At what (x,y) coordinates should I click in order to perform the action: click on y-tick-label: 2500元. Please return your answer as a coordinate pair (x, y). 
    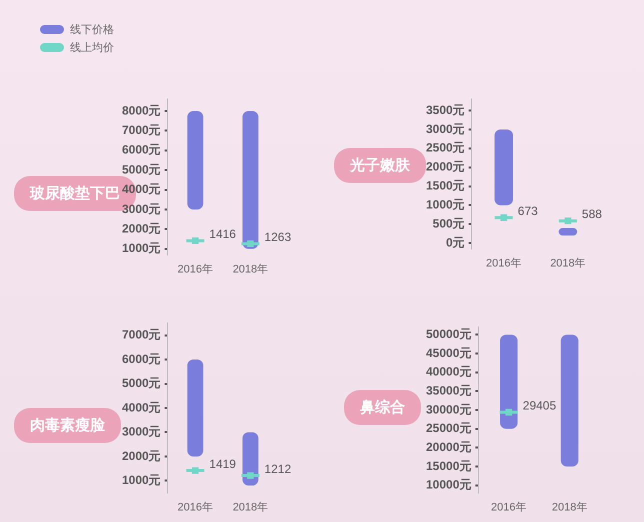
    Looking at the image, I should click on (445, 147).